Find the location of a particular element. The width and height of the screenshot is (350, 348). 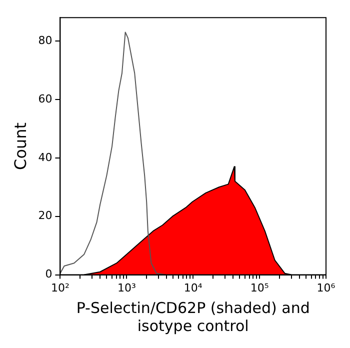

y-tick-label: 80 is located at coordinates (45, 40).